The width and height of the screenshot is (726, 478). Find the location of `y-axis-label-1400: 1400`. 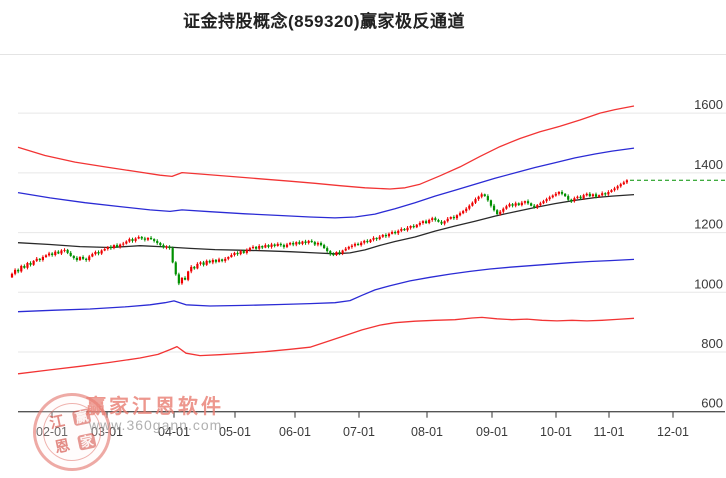

y-axis-label-1400: 1400 is located at coordinates (708, 164).